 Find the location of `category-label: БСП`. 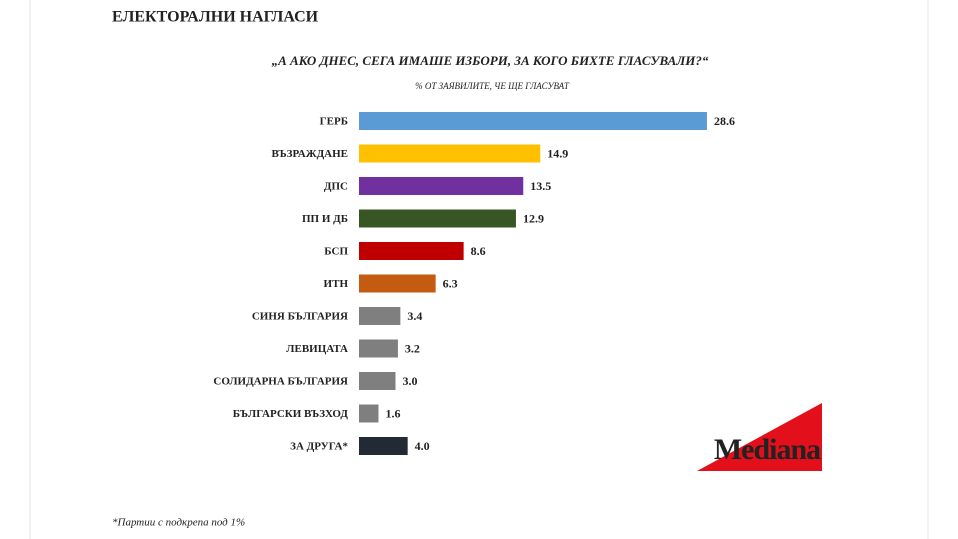

category-label: БСП is located at coordinates (336, 252).